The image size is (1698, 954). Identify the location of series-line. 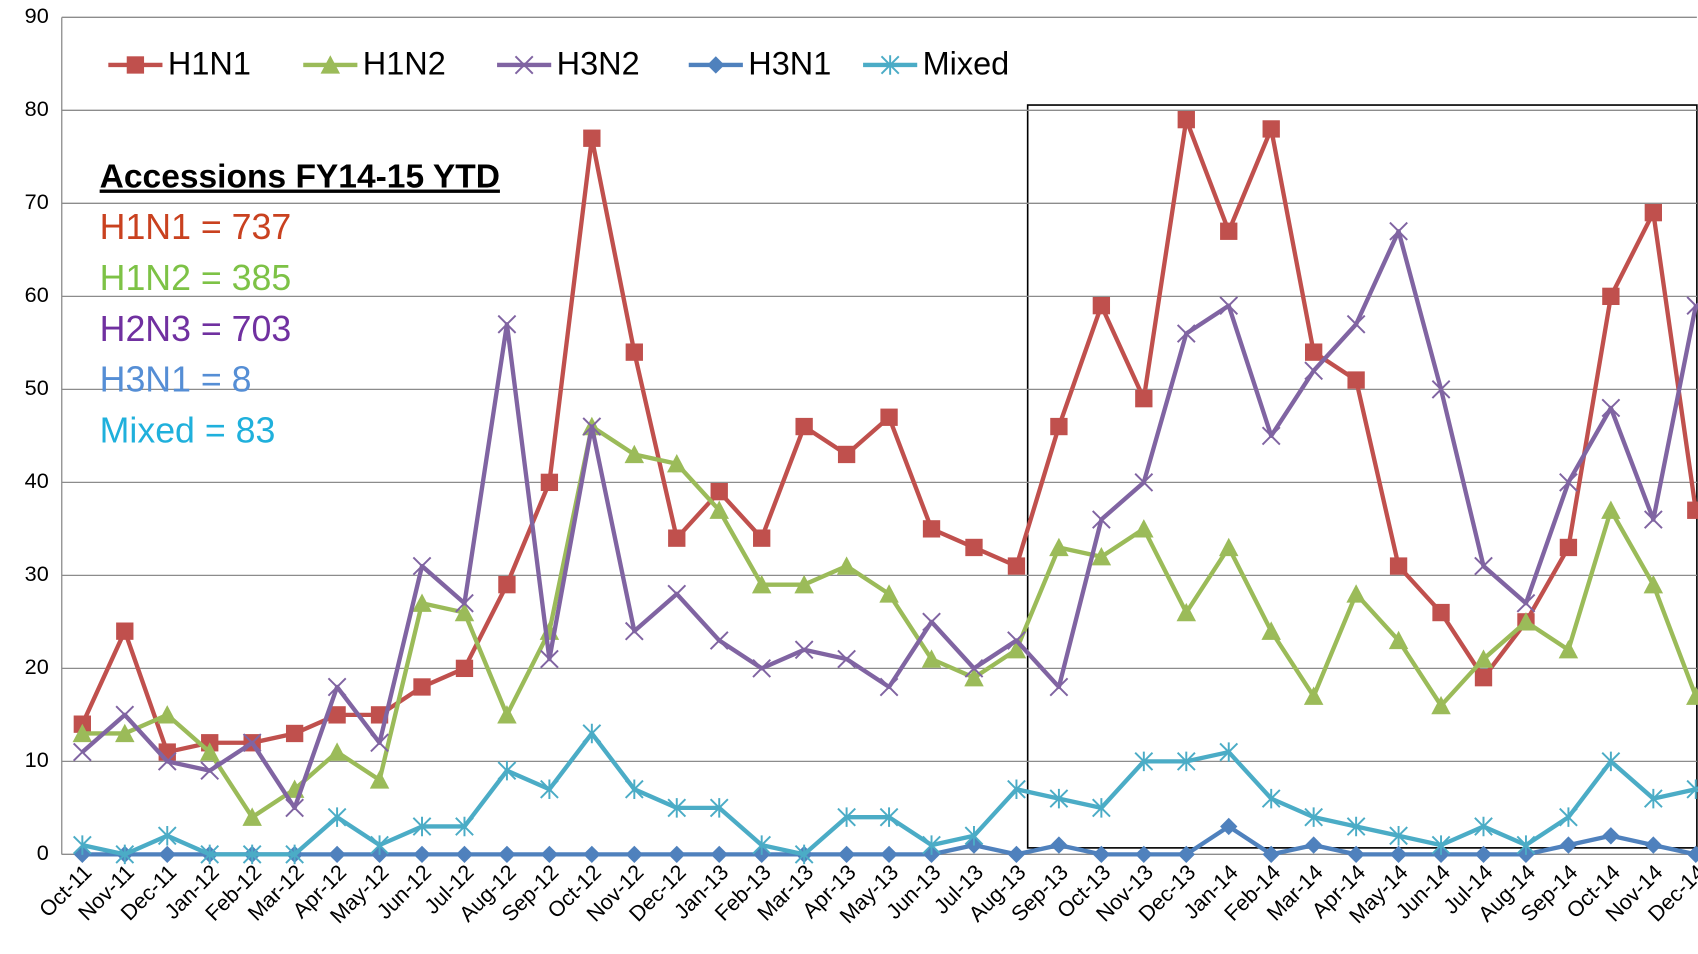
(889, 794).